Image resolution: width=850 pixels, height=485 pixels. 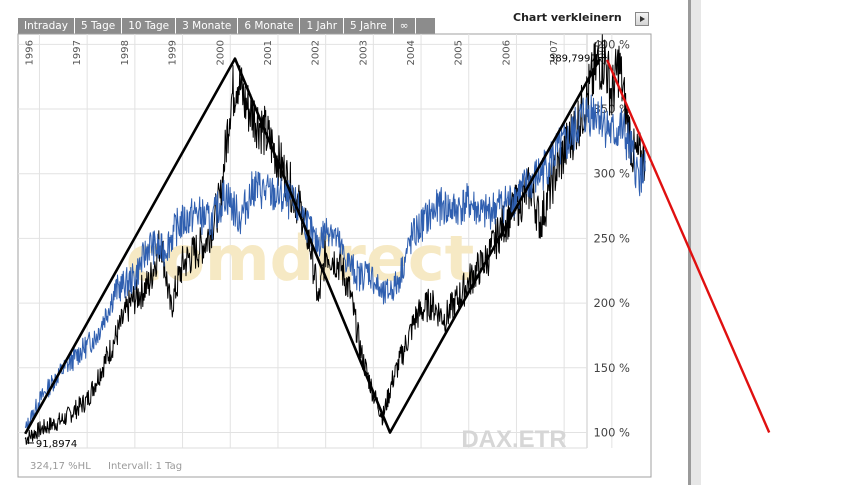 What do you see at coordinates (611, 174) in the screenshot?
I see `y-tick-label: 300 %` at bounding box center [611, 174].